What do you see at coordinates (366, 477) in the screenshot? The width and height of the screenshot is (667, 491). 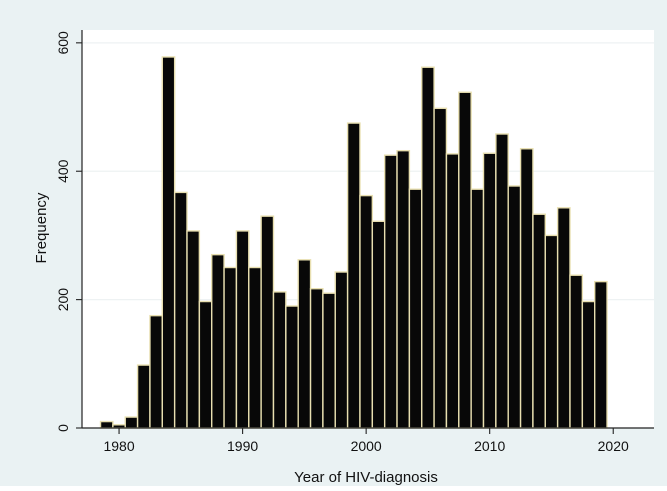 I see `x-axis-title: Year of HIV-diagnosis` at bounding box center [366, 477].